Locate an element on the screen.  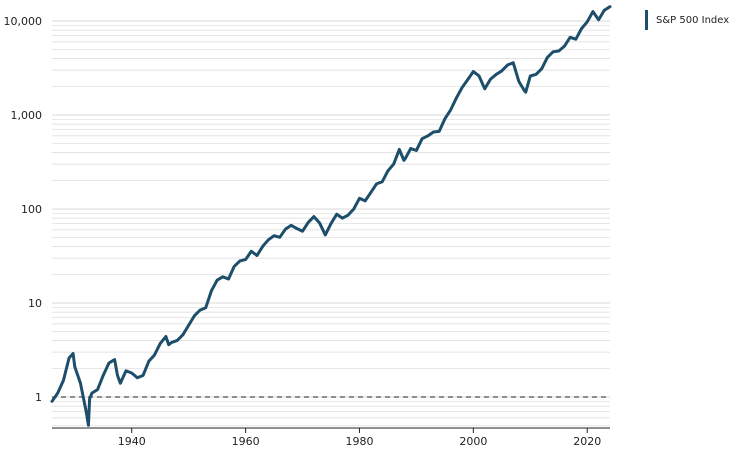
y-tick-label: 10,000 is located at coordinates (23, 21).